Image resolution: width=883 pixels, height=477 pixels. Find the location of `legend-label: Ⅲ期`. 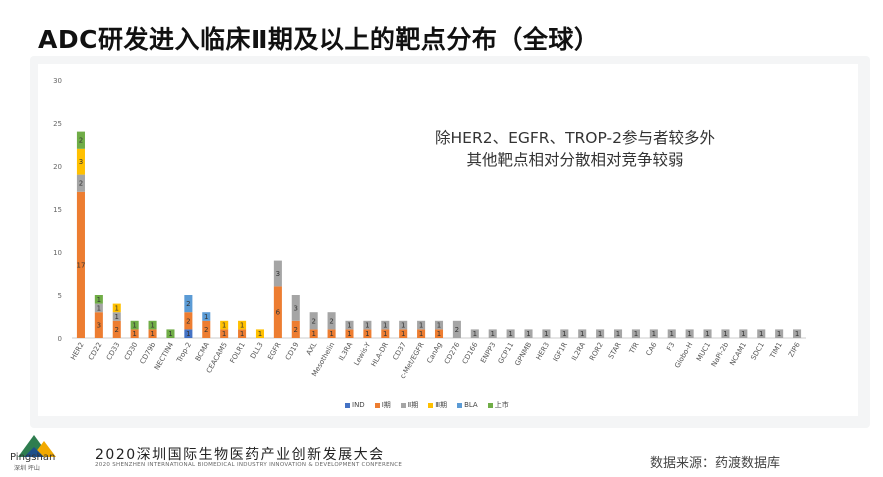

legend-label: Ⅲ期 is located at coordinates (441, 405).